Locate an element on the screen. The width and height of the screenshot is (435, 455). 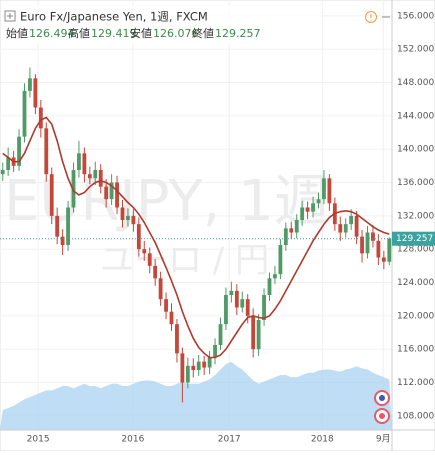
x-tick-label: 2018 is located at coordinates (322, 440).